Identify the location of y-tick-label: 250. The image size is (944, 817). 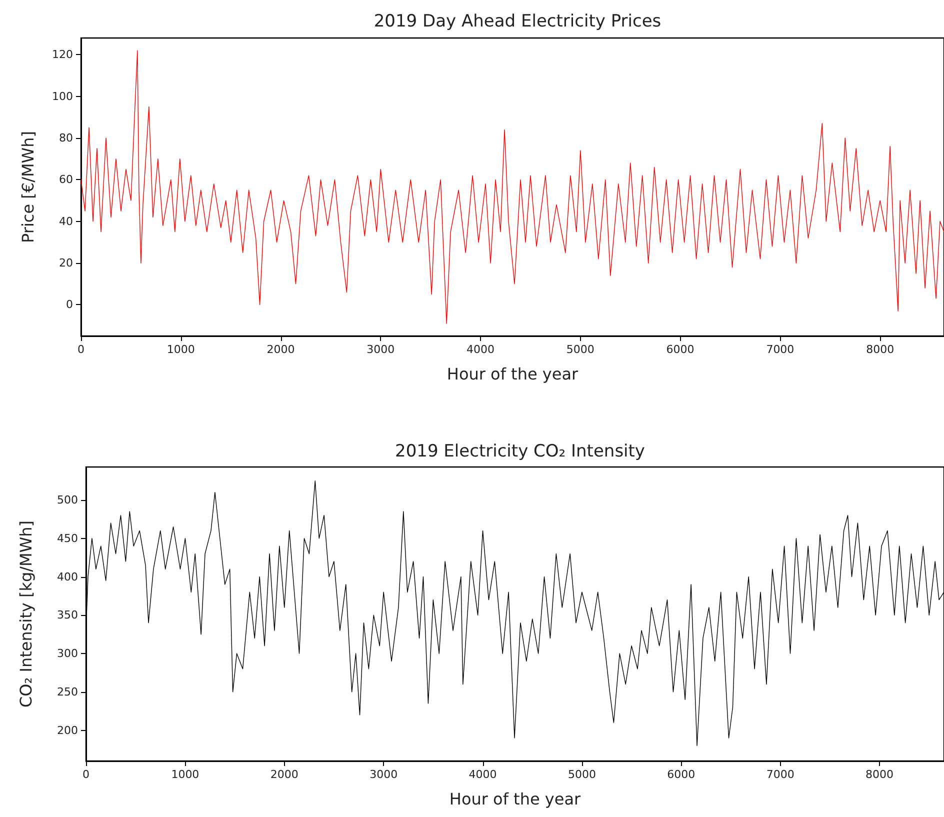
(67, 691).